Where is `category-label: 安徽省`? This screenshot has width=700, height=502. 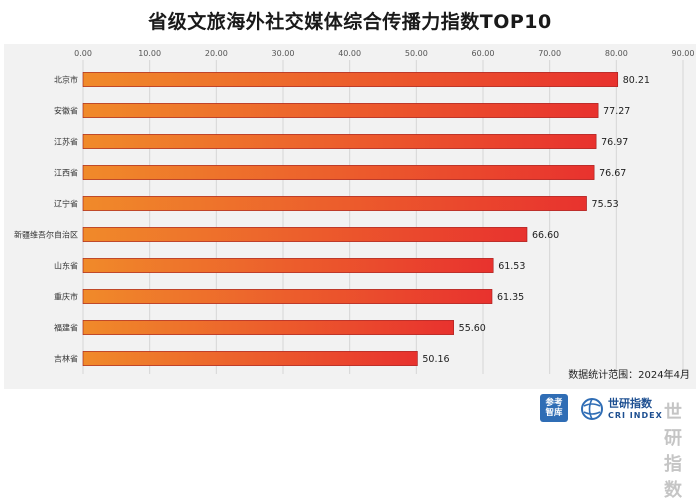
category-label: 安徽省 is located at coordinates (66, 111).